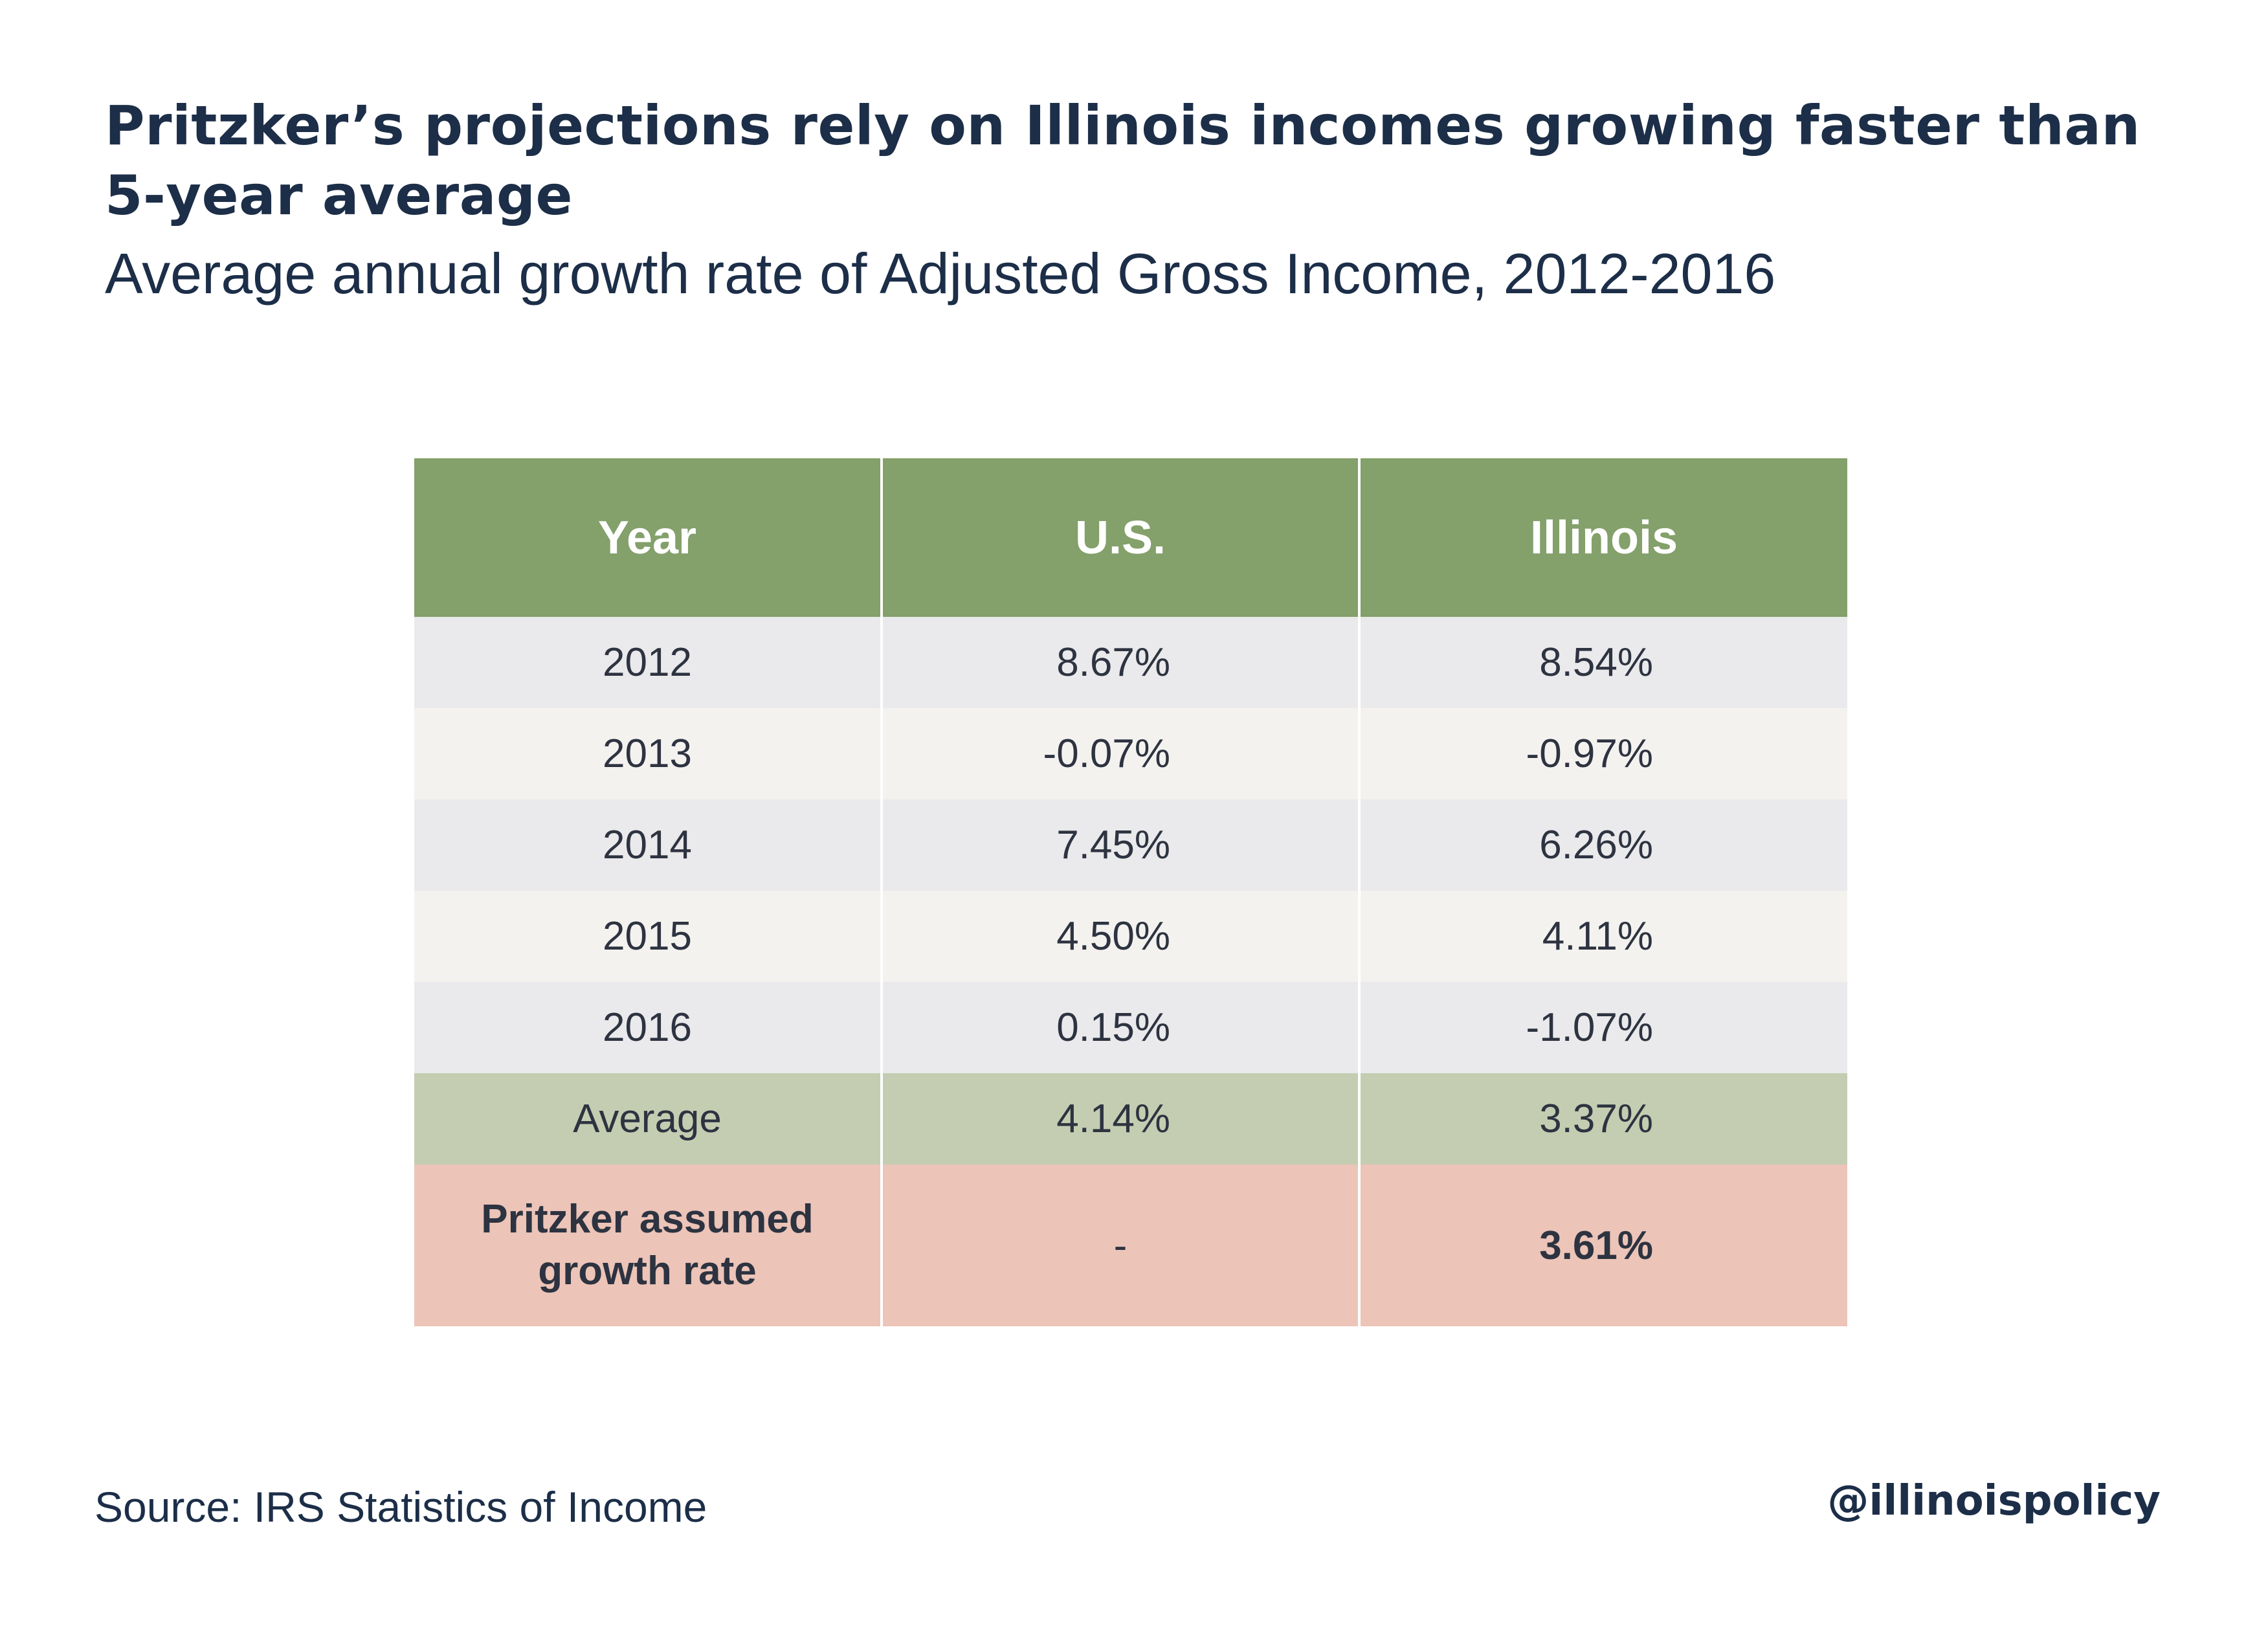  What do you see at coordinates (648, 936) in the screenshot?
I see `year-cell: 2015` at bounding box center [648, 936].